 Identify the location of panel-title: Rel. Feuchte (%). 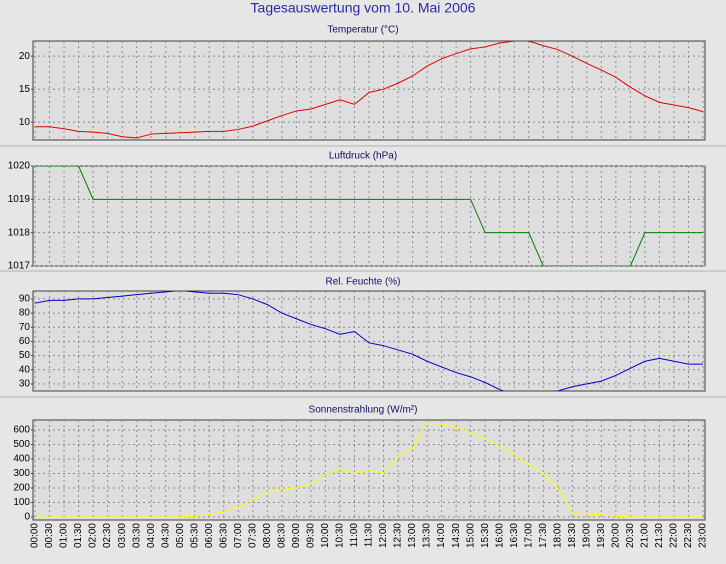
(362, 282).